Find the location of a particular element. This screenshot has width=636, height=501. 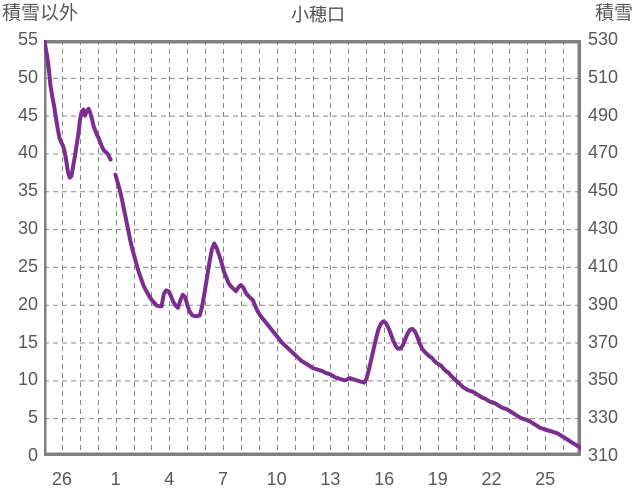

left-tick-label: 50 is located at coordinates (27, 76).